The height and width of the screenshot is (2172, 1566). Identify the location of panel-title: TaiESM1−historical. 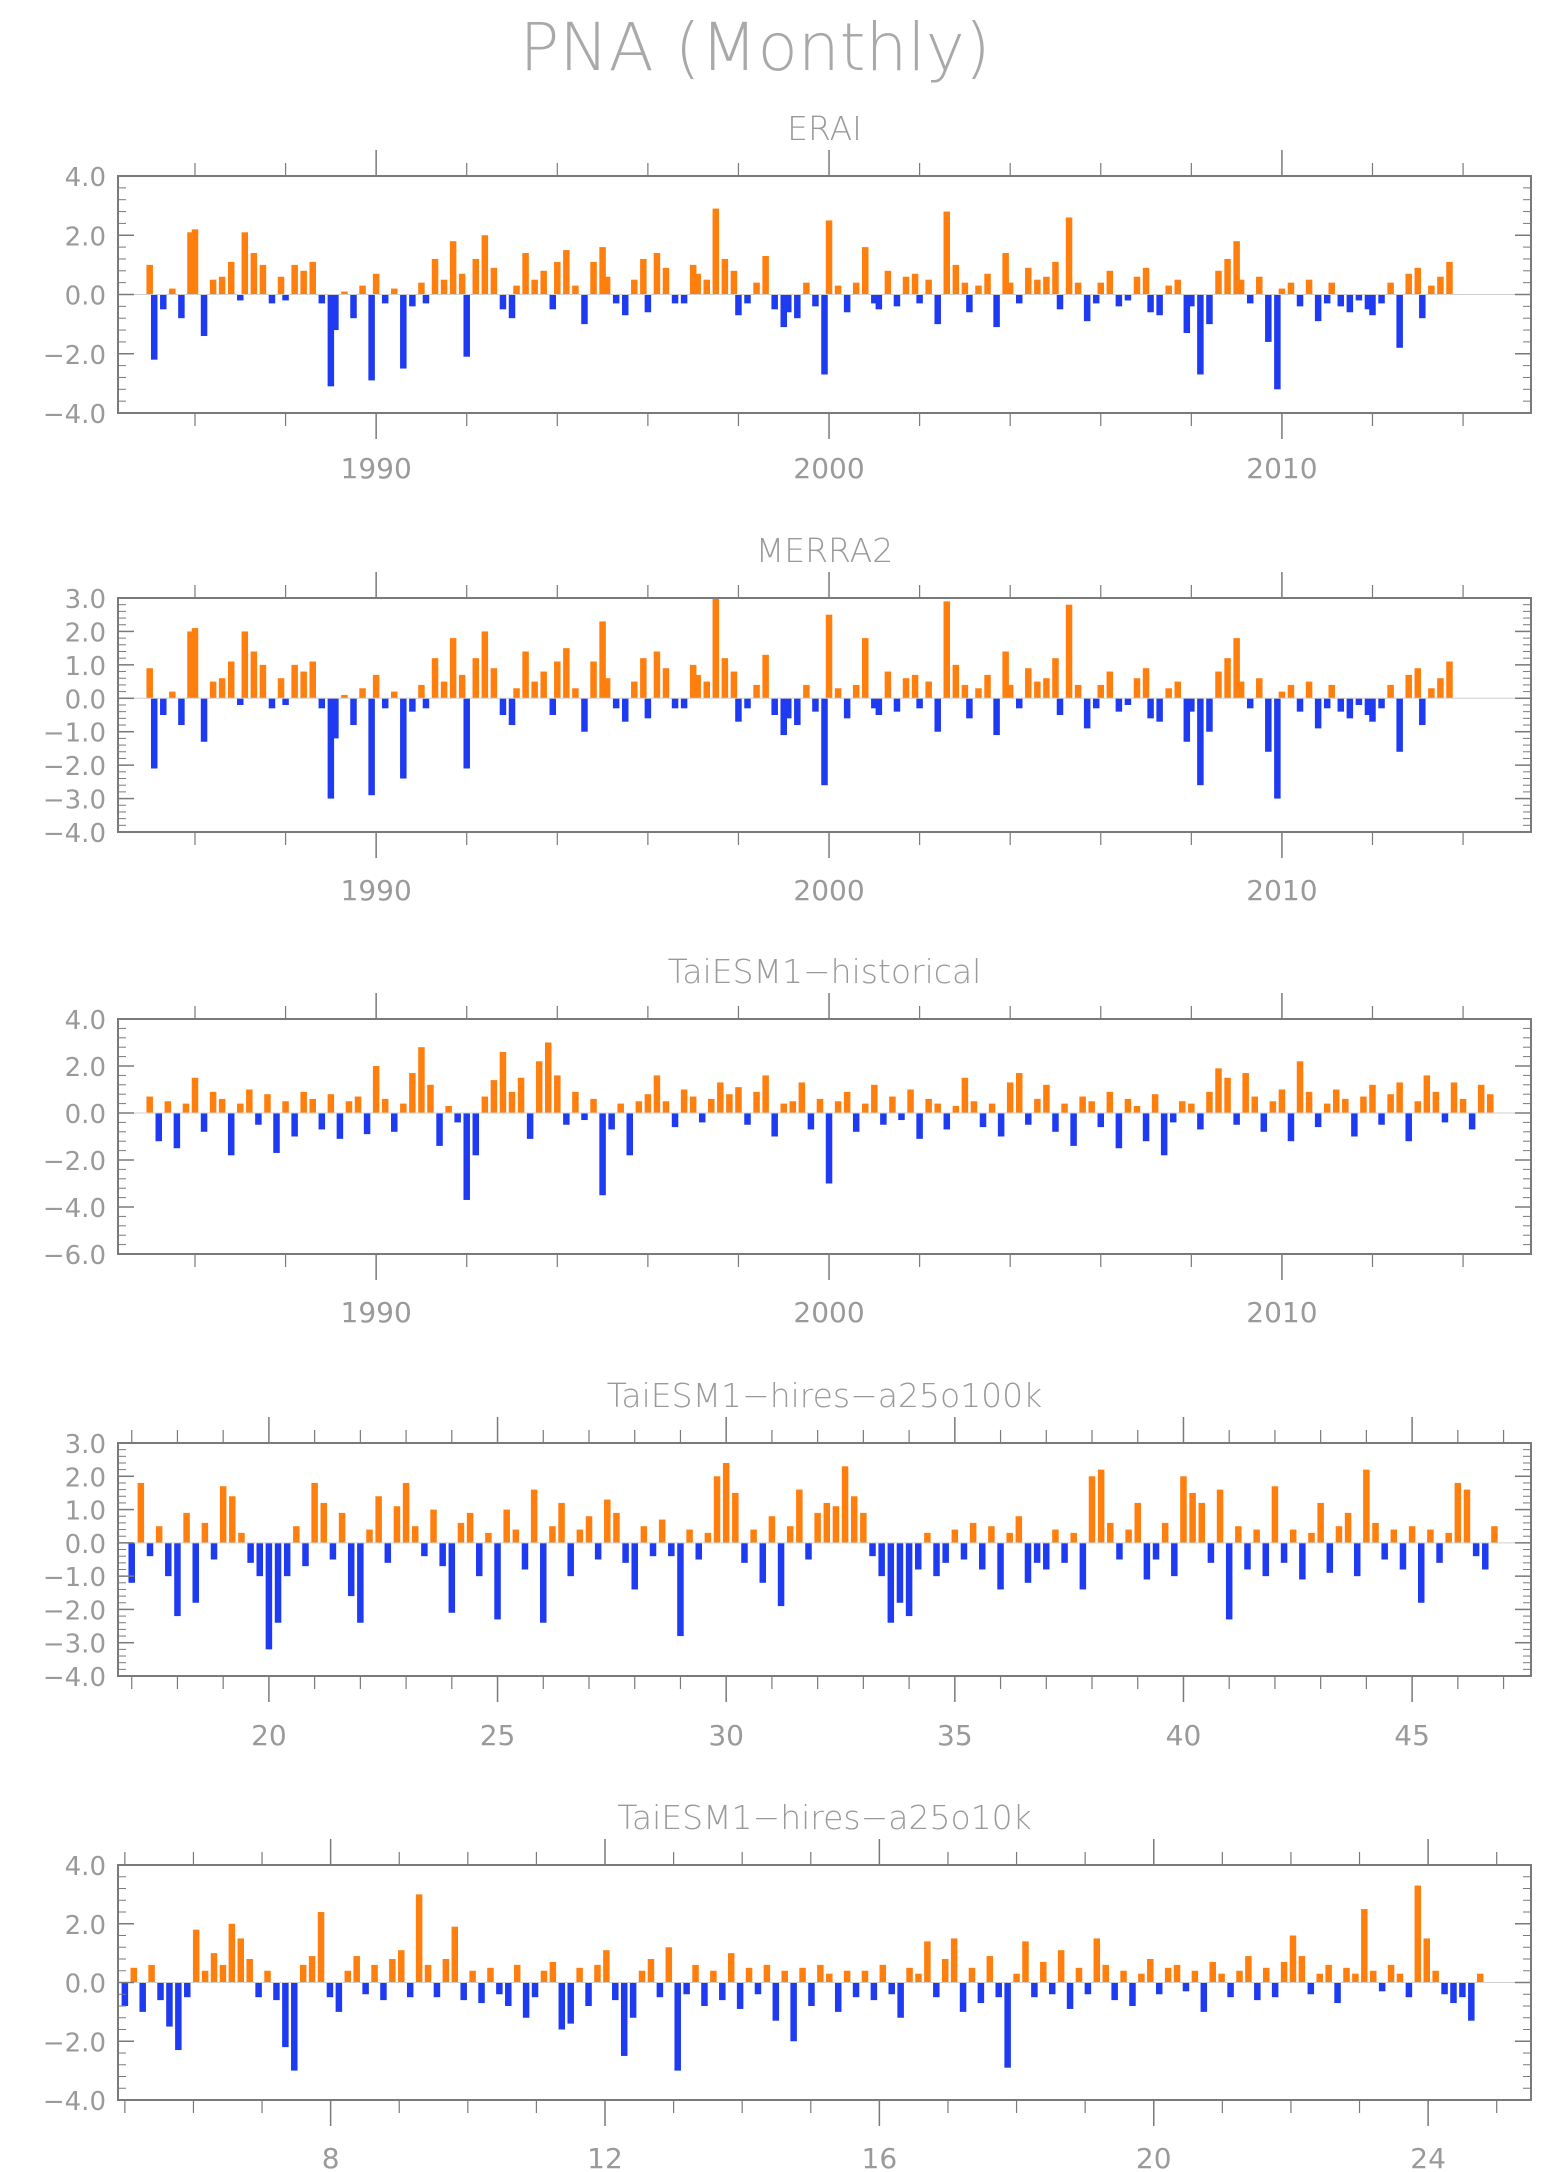
(825, 971).